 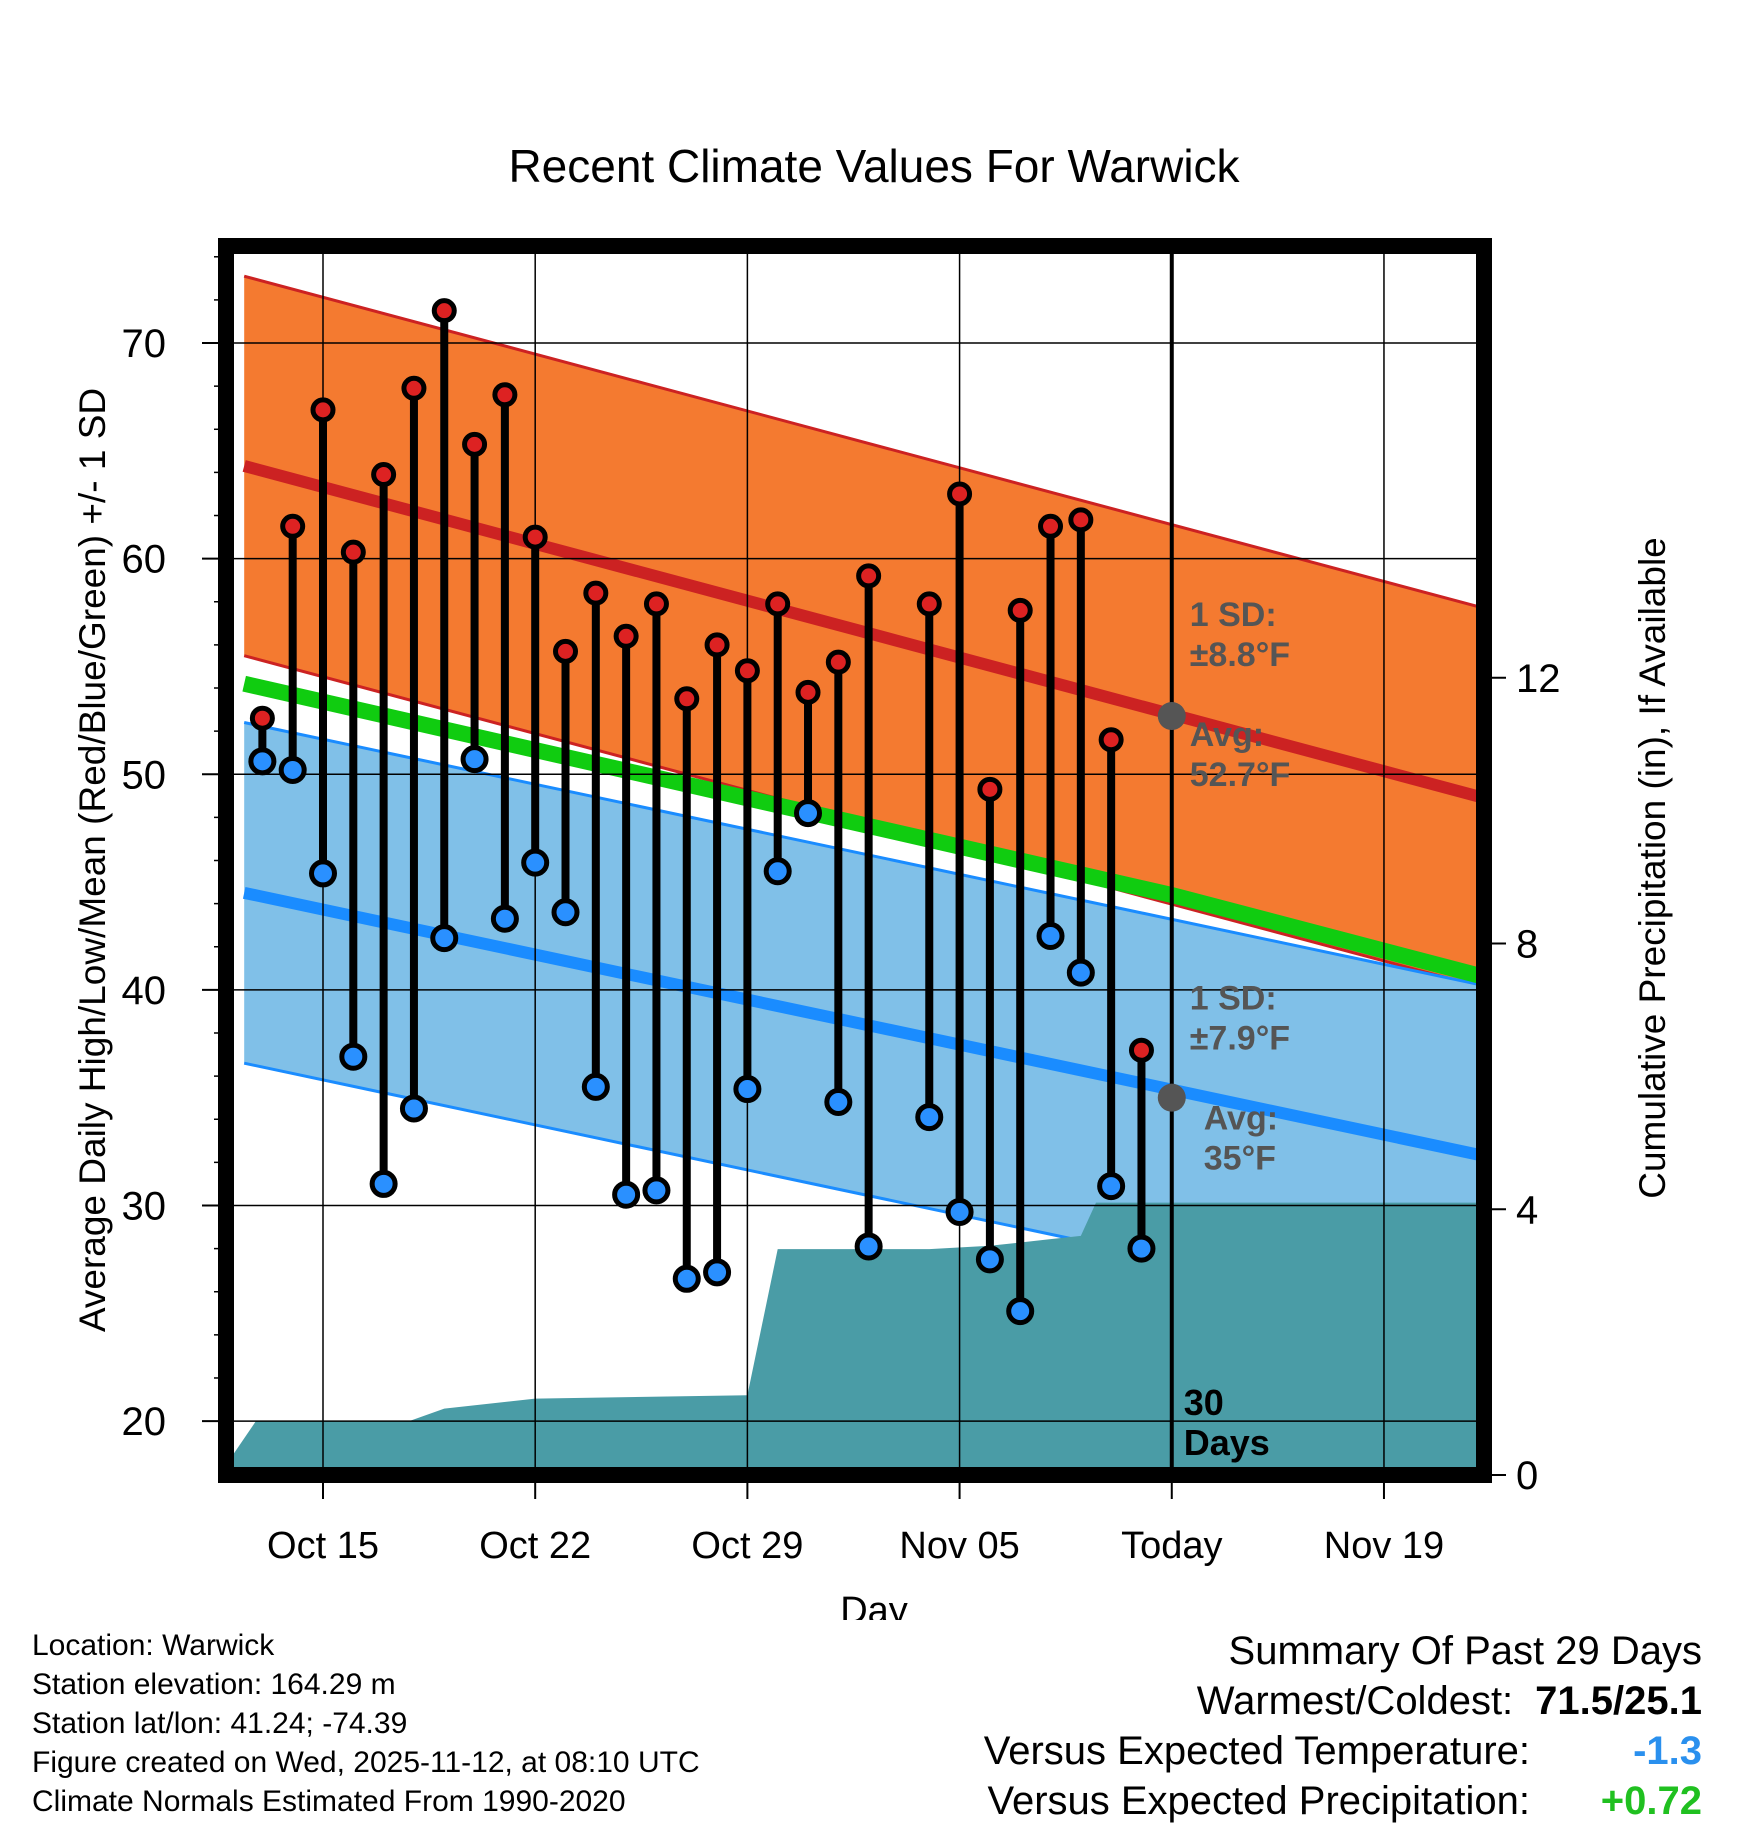 What do you see at coordinates (1171, 1097) in the screenshot?
I see `low-avg-marker` at bounding box center [1171, 1097].